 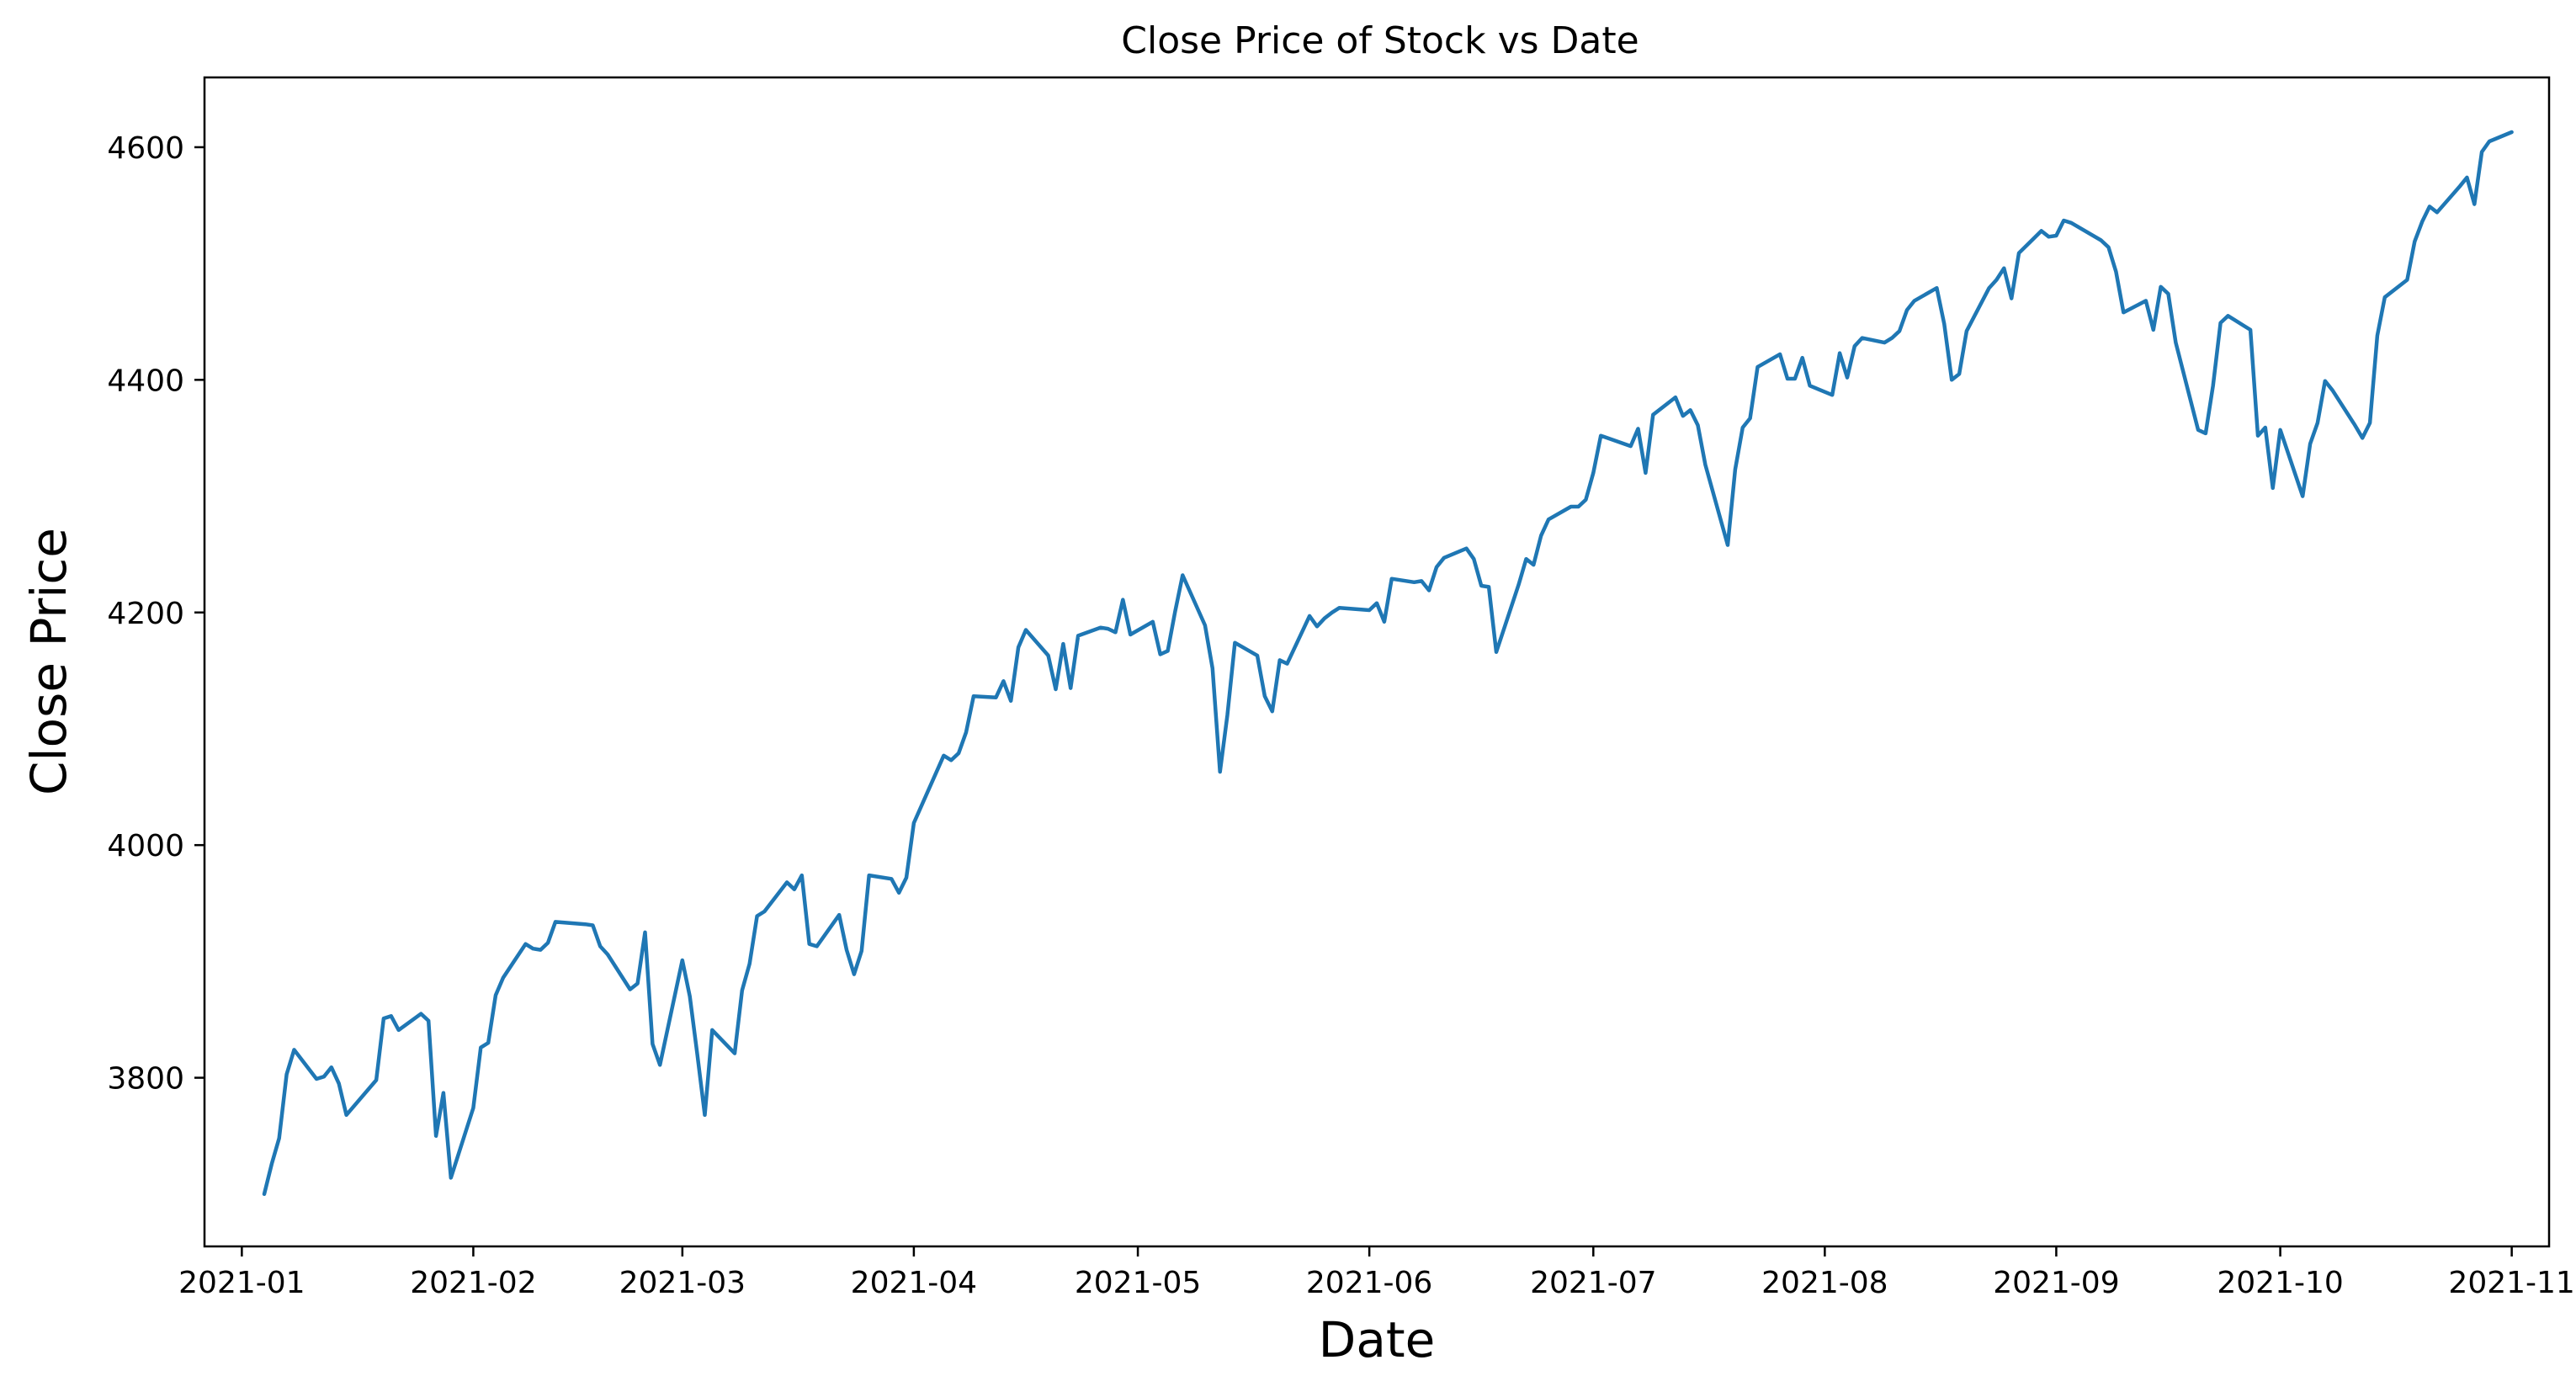 What do you see at coordinates (146, 846) in the screenshot?
I see `y-tick-label: 4000` at bounding box center [146, 846].